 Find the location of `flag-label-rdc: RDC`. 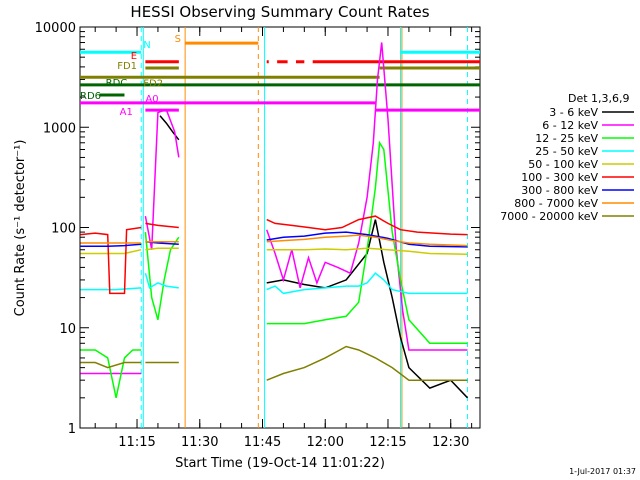

flag-label-rdc: RDC is located at coordinates (117, 83).